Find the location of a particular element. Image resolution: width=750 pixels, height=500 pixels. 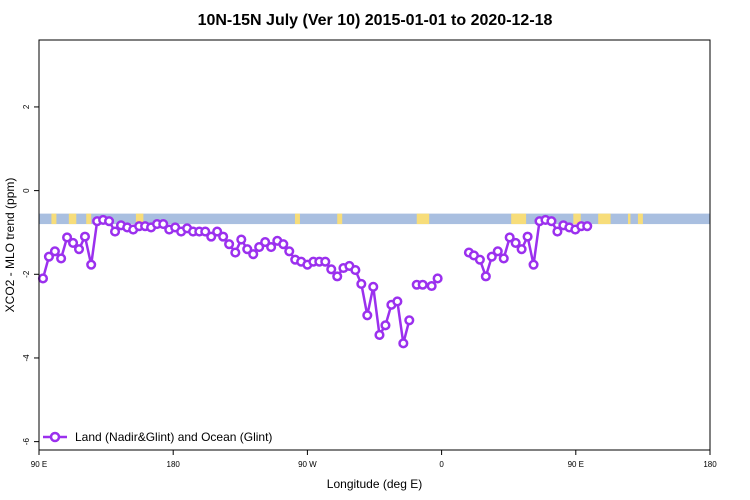

legend-marker is located at coordinates (55, 437).